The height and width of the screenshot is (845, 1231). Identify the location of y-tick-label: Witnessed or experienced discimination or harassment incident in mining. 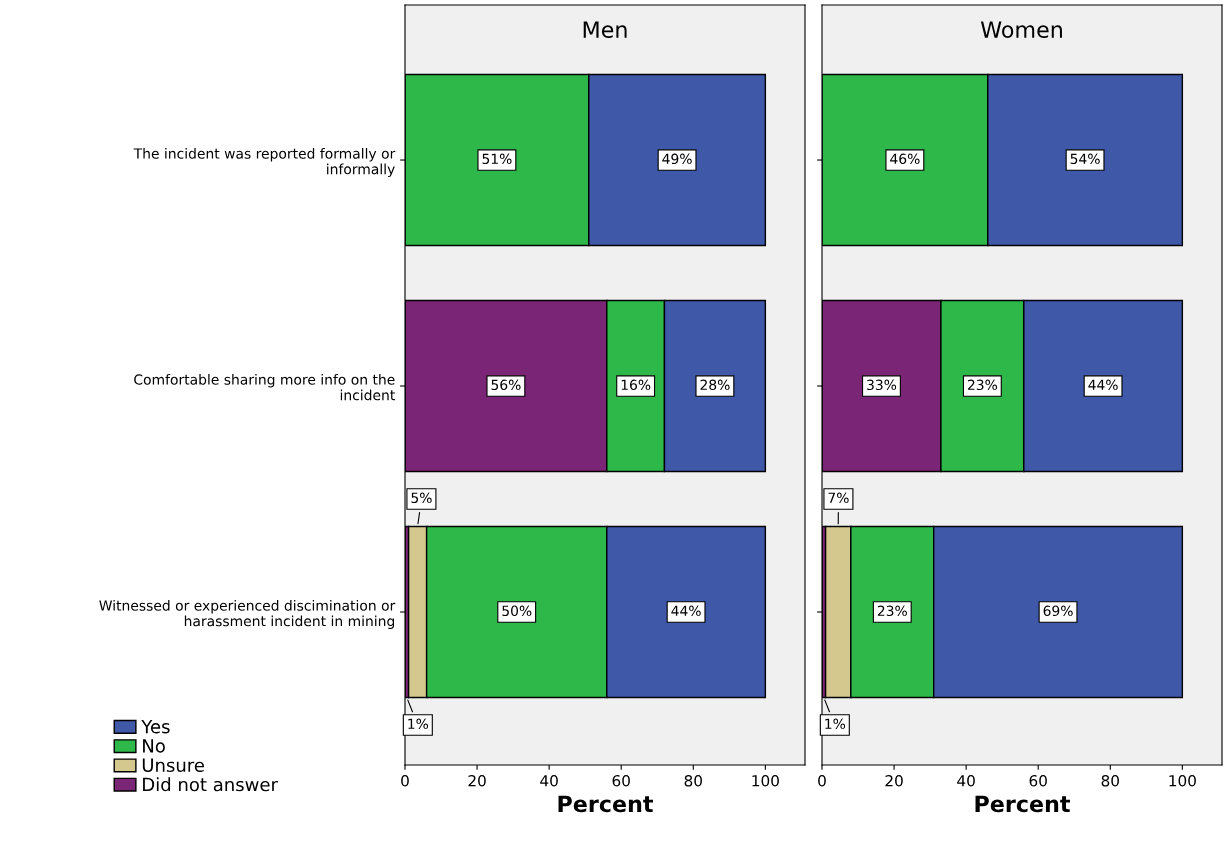
(247, 614).